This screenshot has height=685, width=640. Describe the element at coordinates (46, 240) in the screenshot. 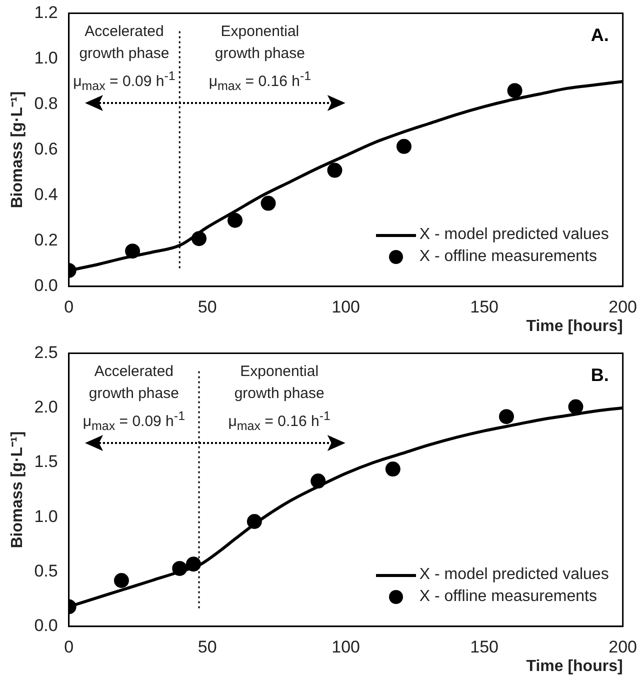

I see `y-tick-label: 0.2` at that location.